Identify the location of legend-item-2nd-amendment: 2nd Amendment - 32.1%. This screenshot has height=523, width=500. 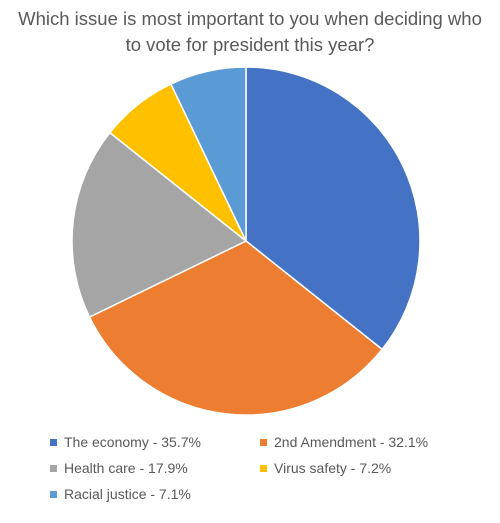
(344, 442).